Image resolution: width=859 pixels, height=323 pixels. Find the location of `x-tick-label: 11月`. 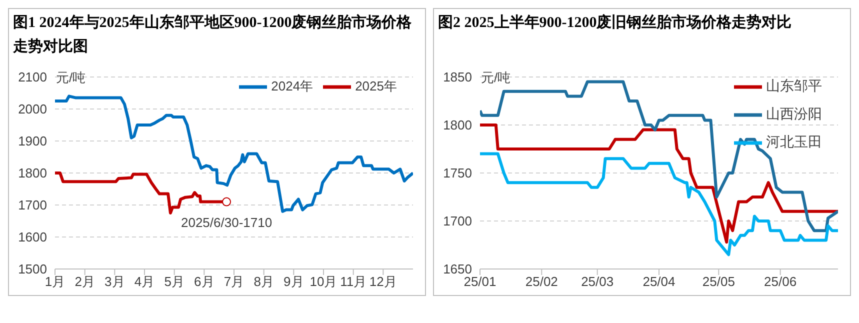

x-tick-label: 11月 is located at coordinates (353, 282).